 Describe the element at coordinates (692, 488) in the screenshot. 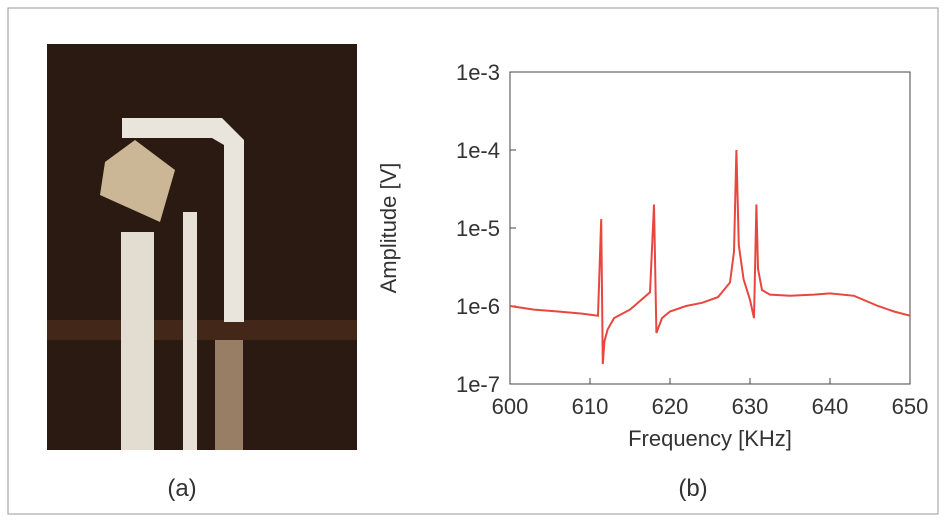

I see `caption-b: (b)` at that location.